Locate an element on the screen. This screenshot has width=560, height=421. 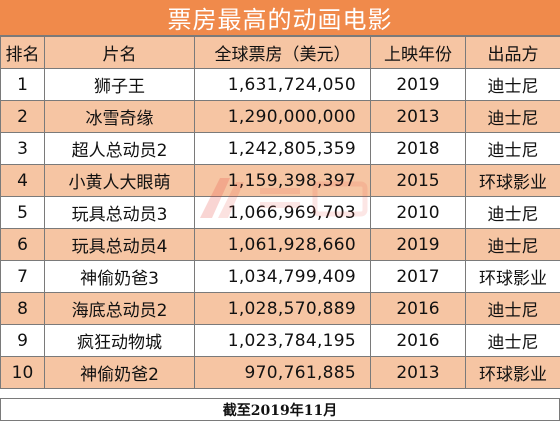
cell-box-office: 1,061,928,660 is located at coordinates (282, 244).